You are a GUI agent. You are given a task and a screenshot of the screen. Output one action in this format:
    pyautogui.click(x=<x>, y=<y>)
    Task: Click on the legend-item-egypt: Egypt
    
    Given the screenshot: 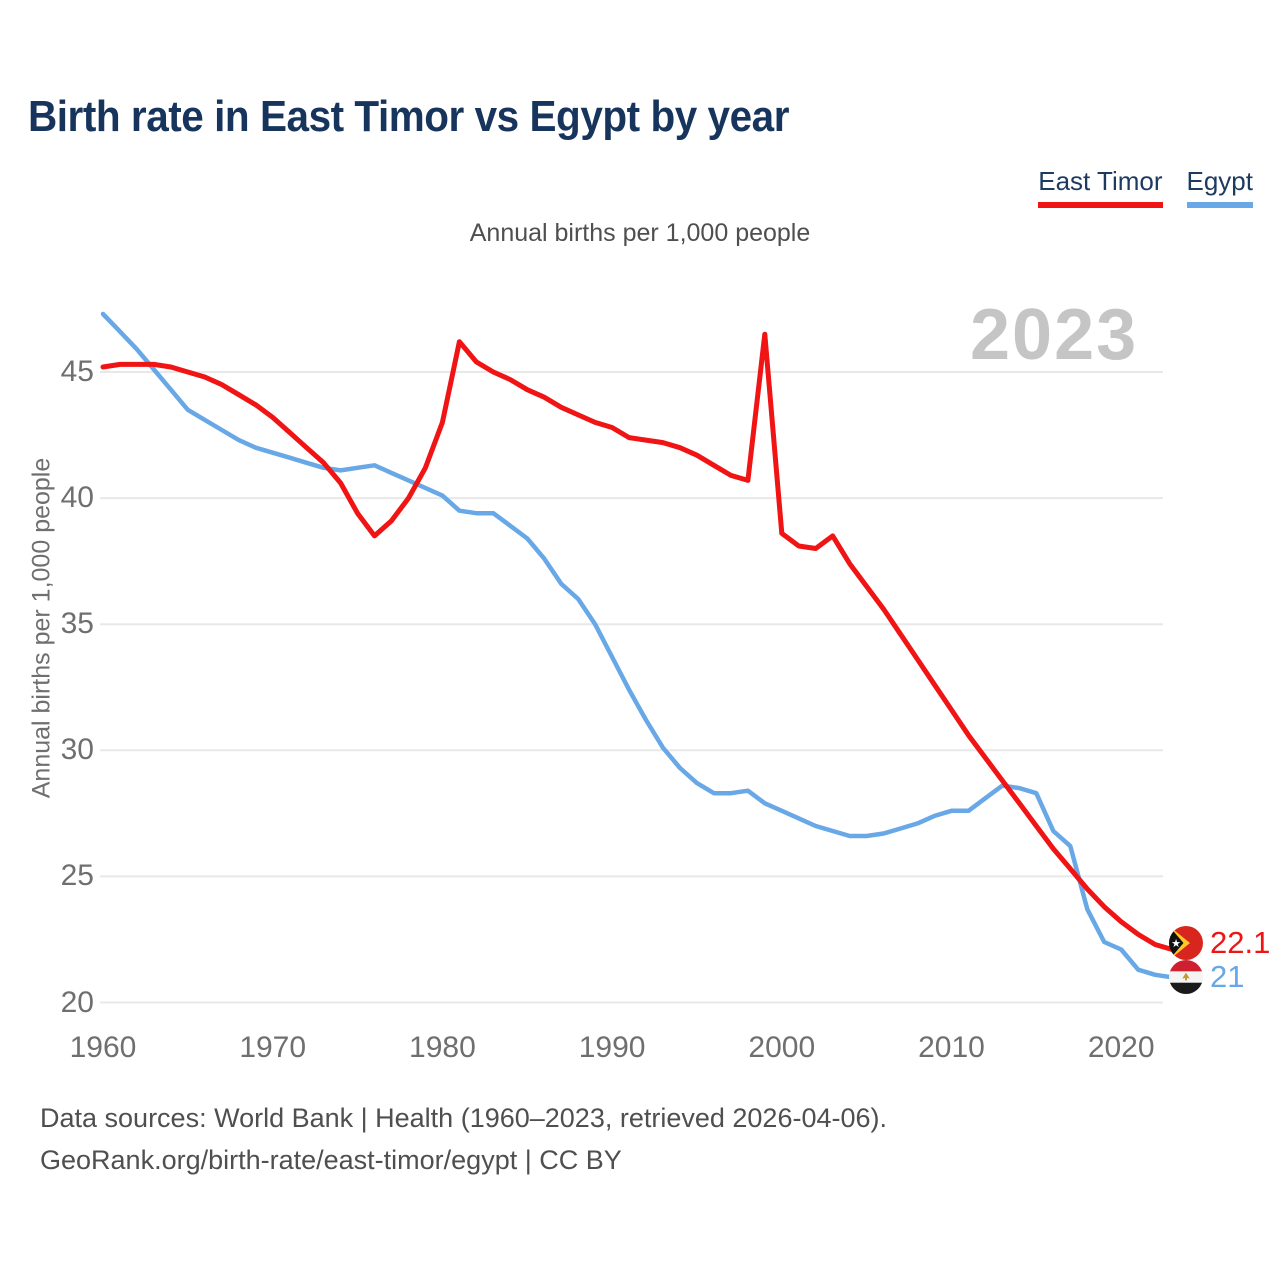 What is the action you would take?
    pyautogui.click(x=1220, y=187)
    